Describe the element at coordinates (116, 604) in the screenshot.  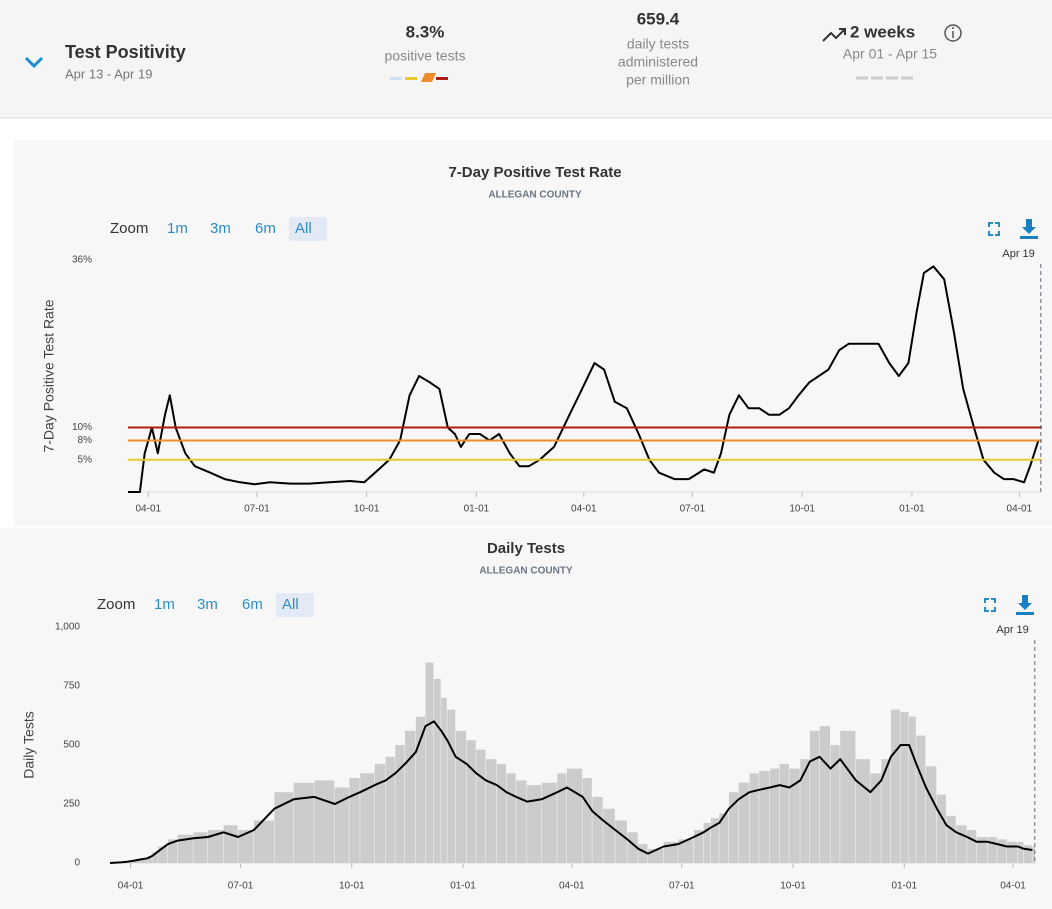
I see `zoom-label: Zoom` at that location.